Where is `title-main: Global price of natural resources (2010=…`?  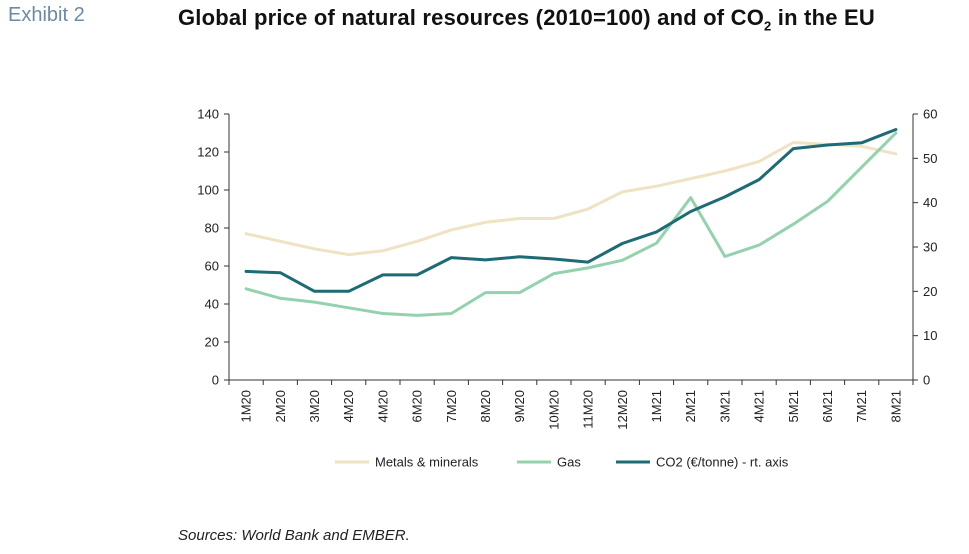
title-main: Global price of natural resources (2010=… is located at coordinates (471, 17).